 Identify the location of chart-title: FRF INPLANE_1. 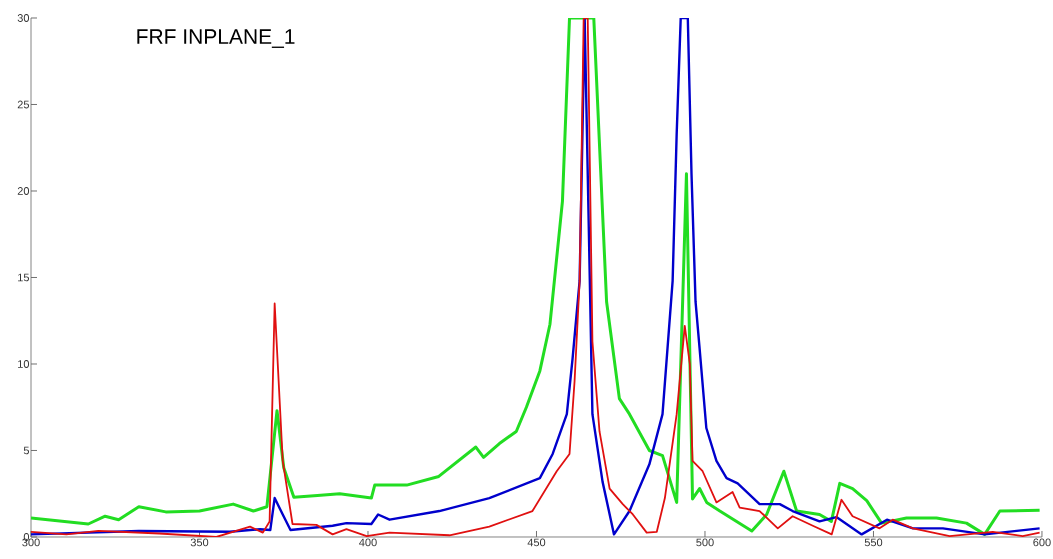
(216, 38).